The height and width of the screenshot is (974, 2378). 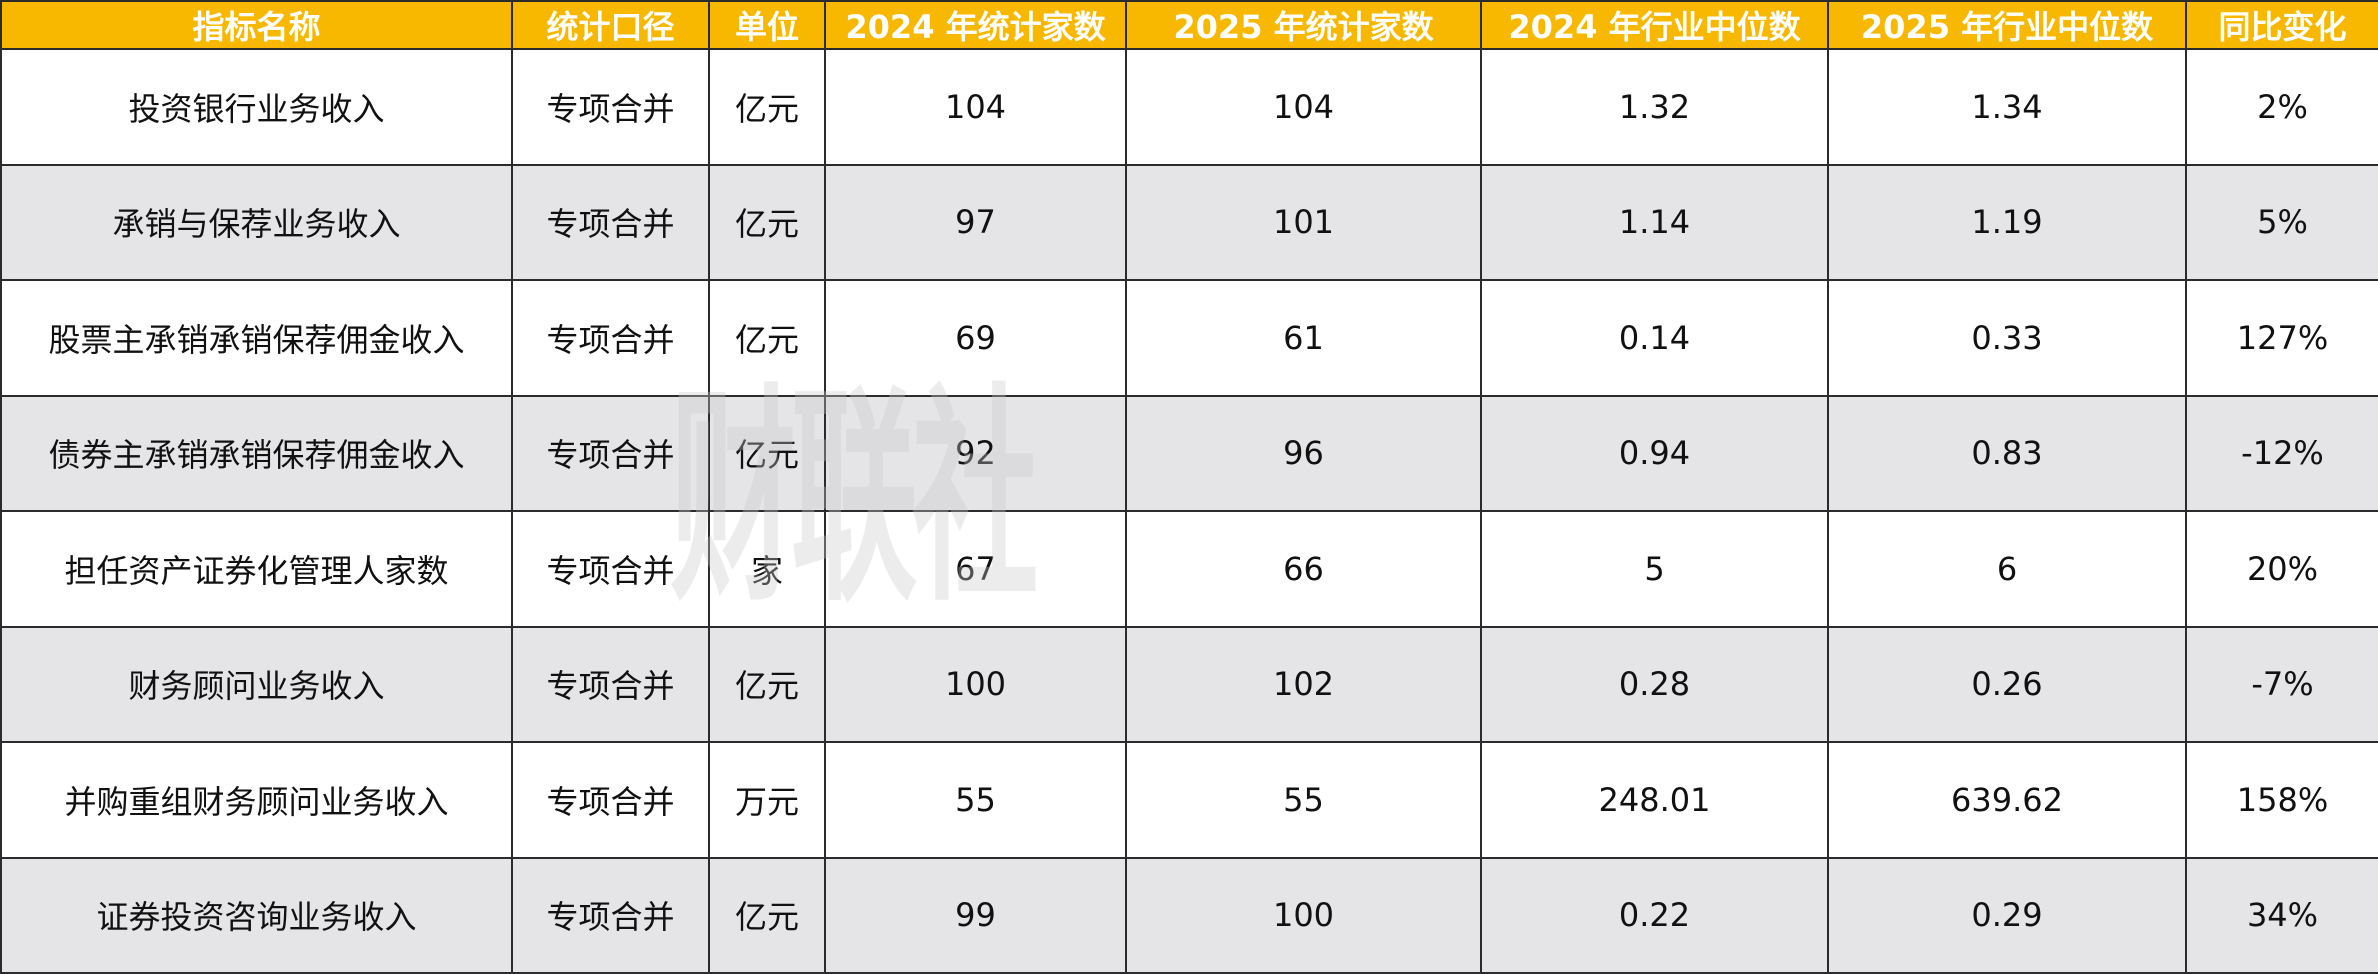 What do you see at coordinates (975, 453) in the screenshot?
I see `table-cell: 92` at bounding box center [975, 453].